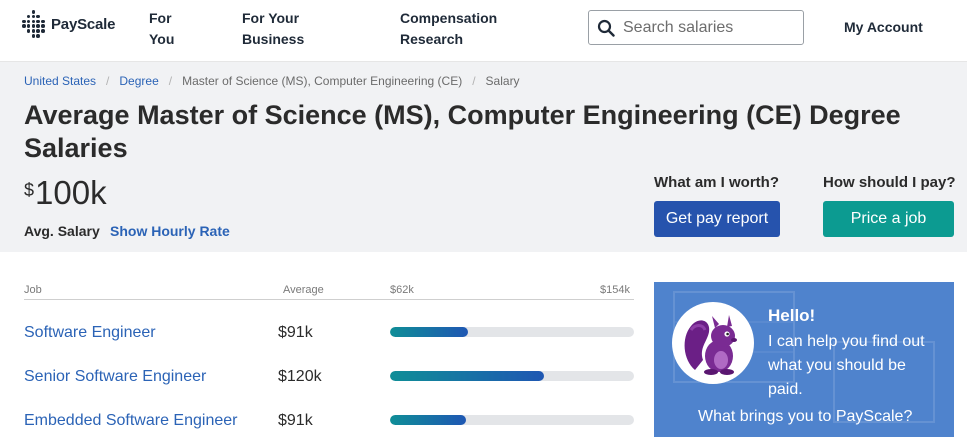  What do you see at coordinates (34, 24) in the screenshot?
I see `logo-dots-icon` at bounding box center [34, 24].